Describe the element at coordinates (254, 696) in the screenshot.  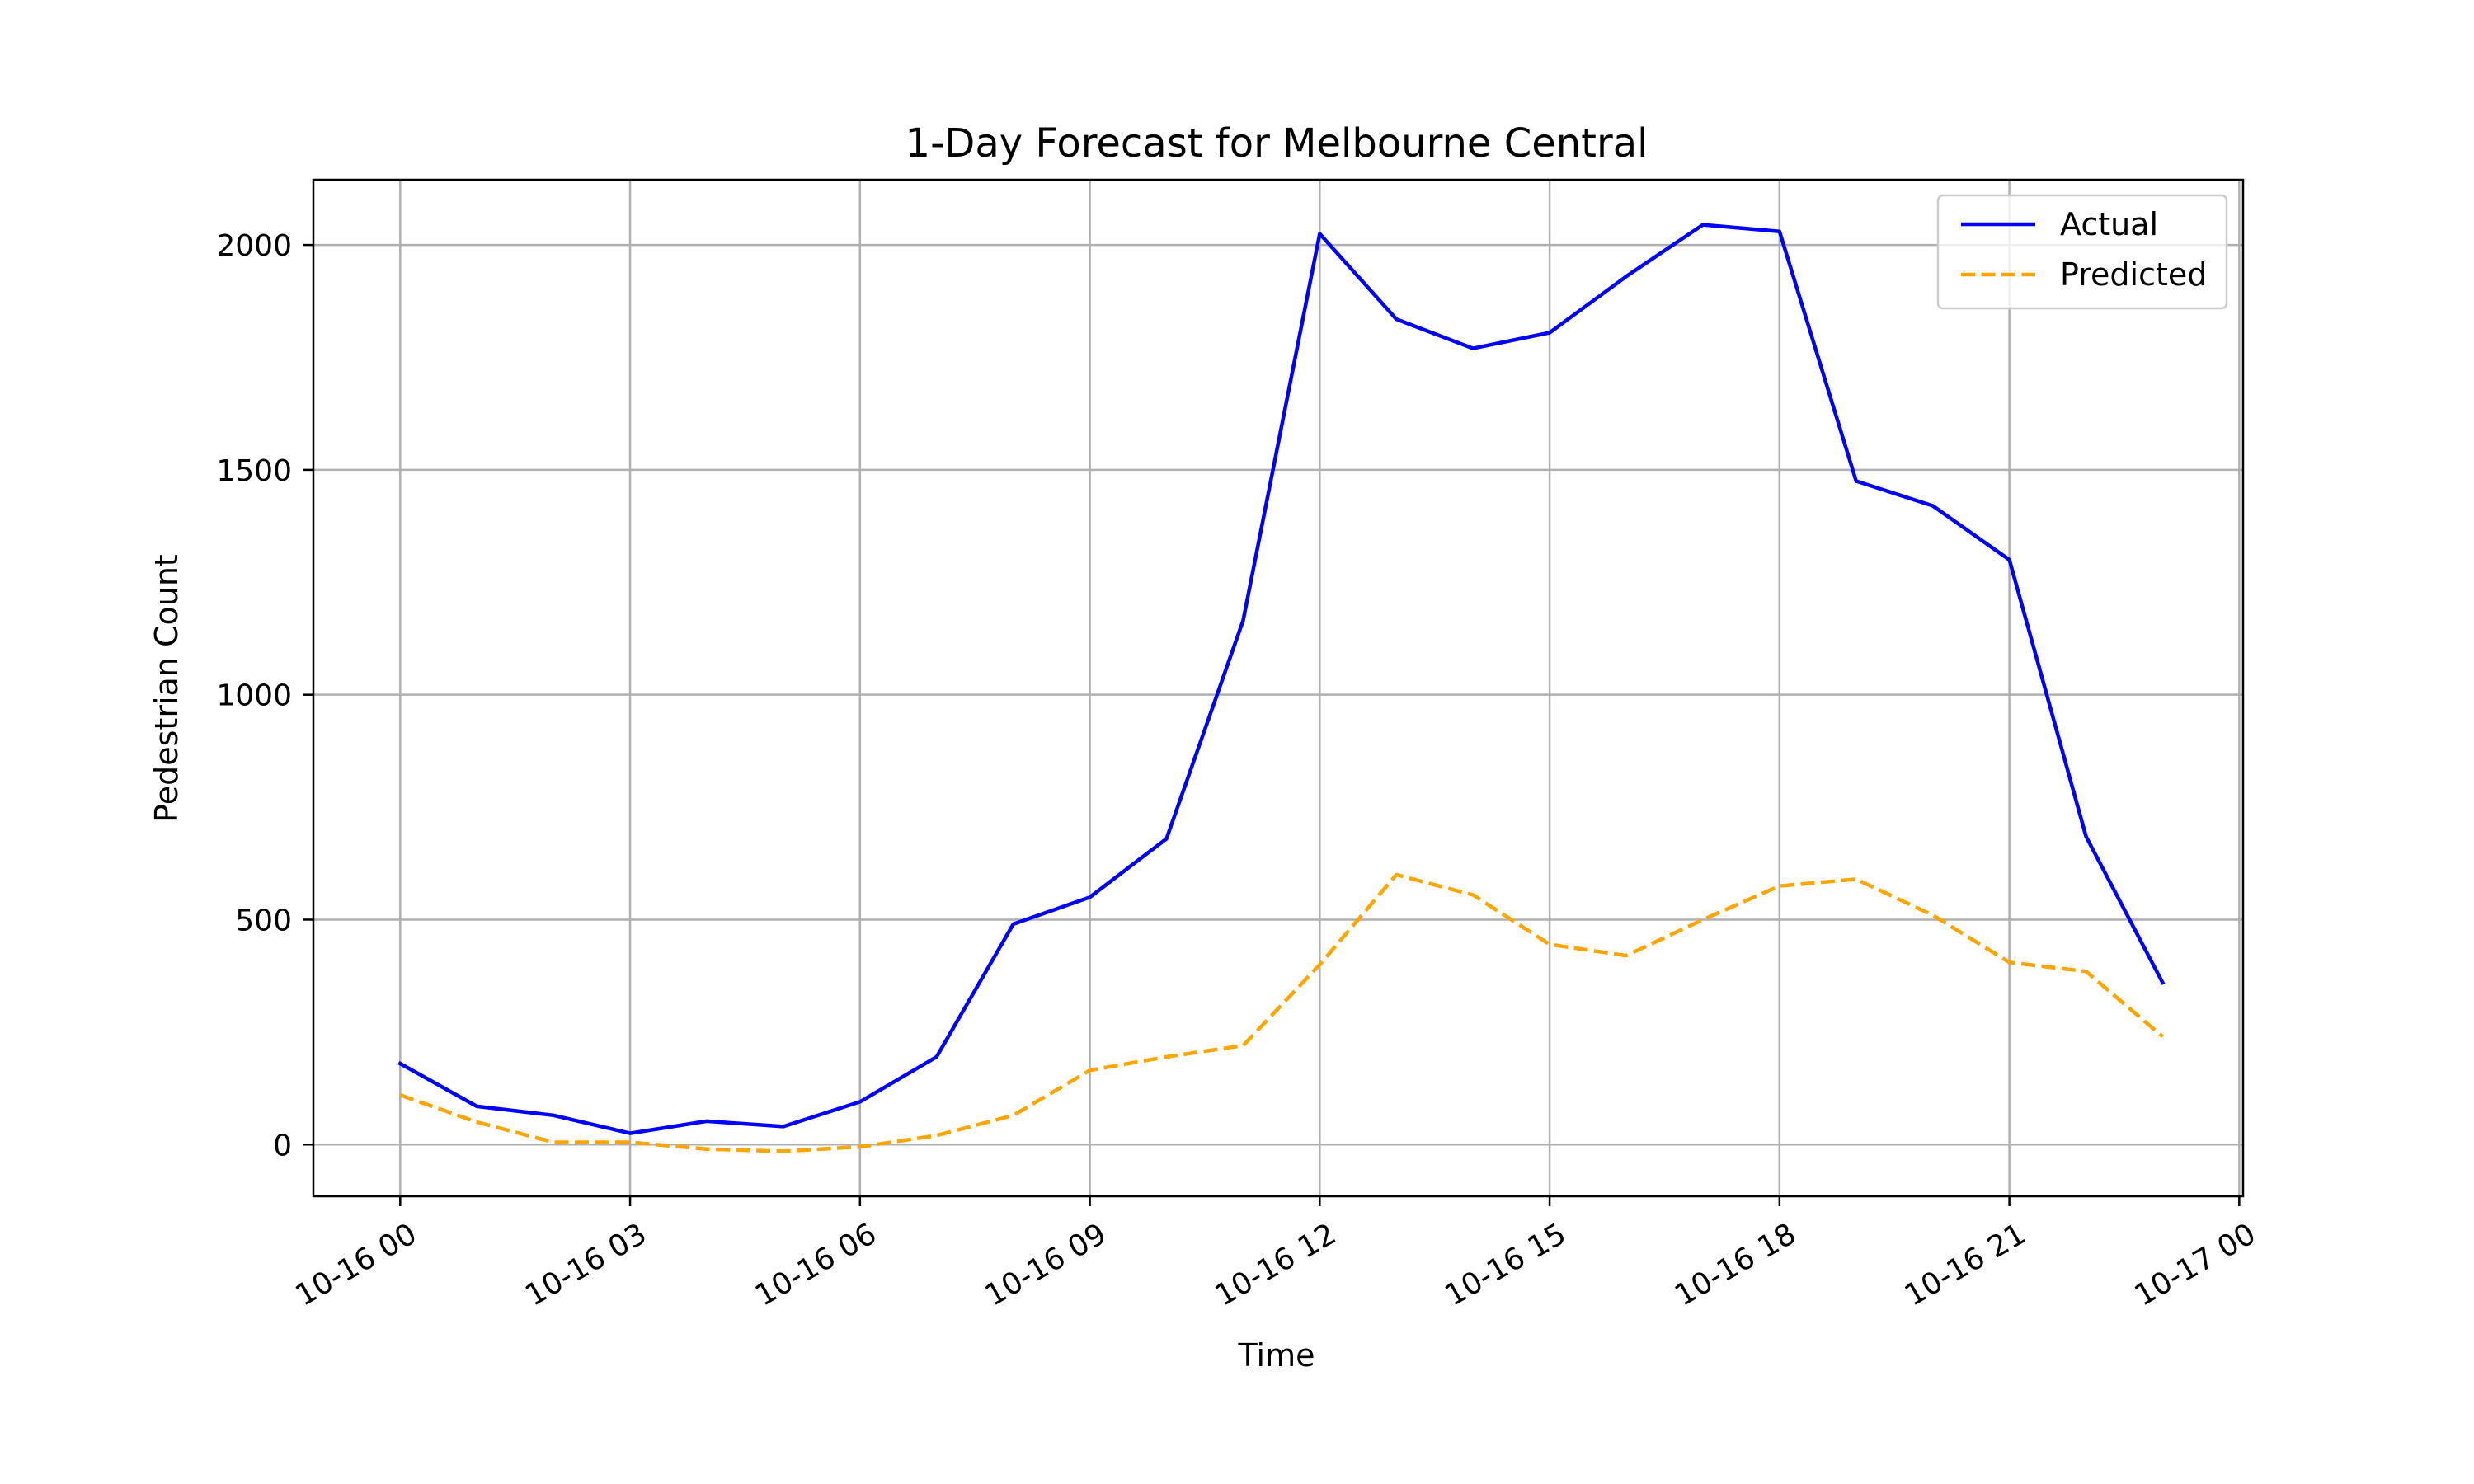
I see `y-tick-label: 1000` at that location.